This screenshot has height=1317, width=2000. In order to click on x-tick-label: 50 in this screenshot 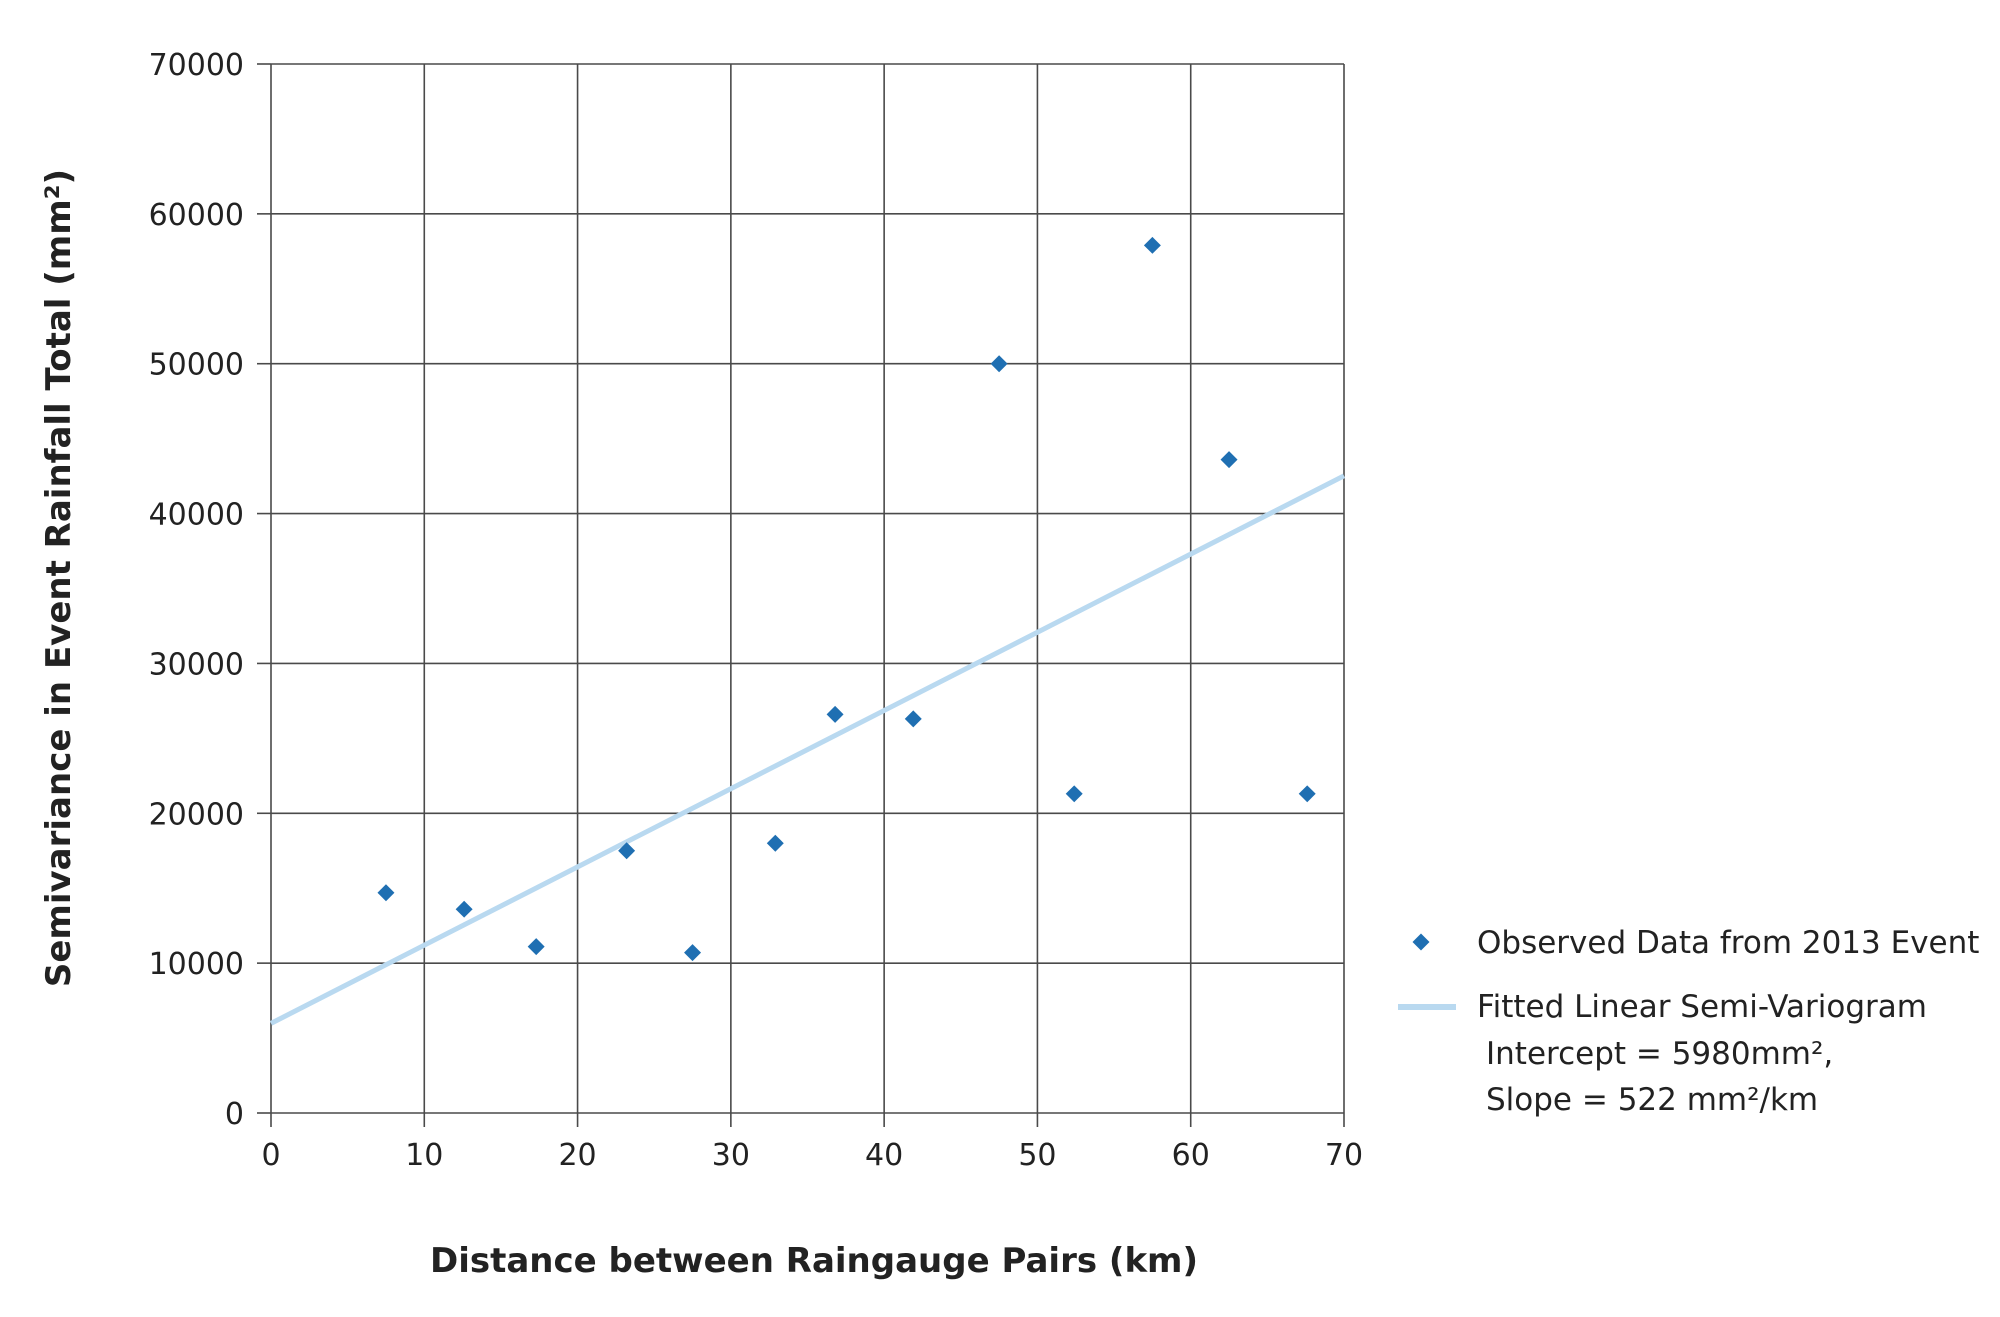, I will do `click(1037, 1155)`.